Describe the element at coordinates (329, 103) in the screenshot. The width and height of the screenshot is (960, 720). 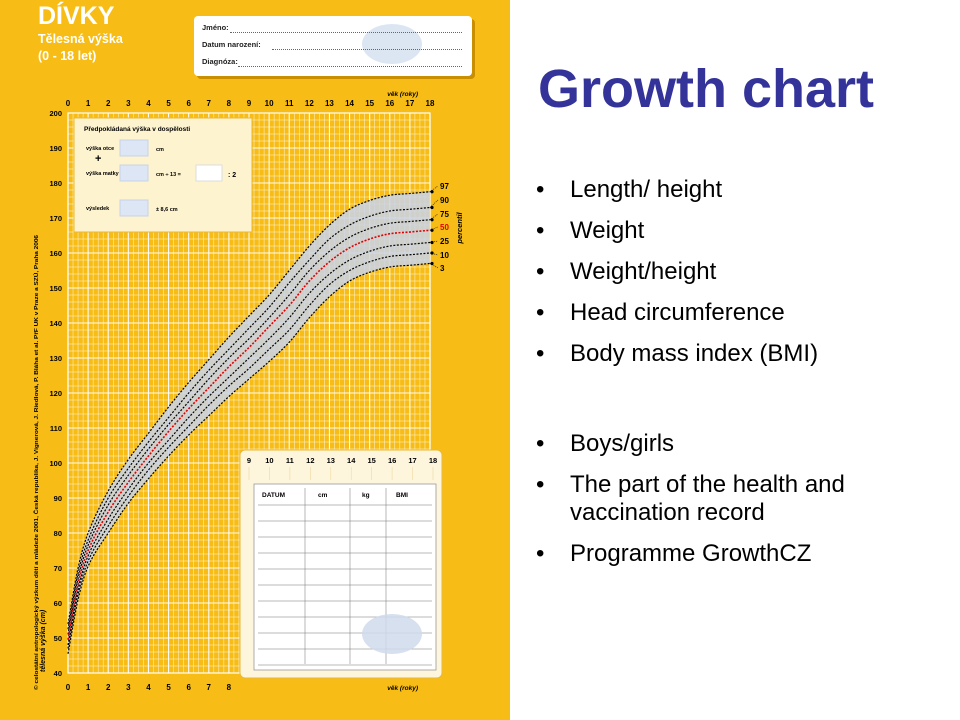
I see `x-tick-top: 13` at that location.